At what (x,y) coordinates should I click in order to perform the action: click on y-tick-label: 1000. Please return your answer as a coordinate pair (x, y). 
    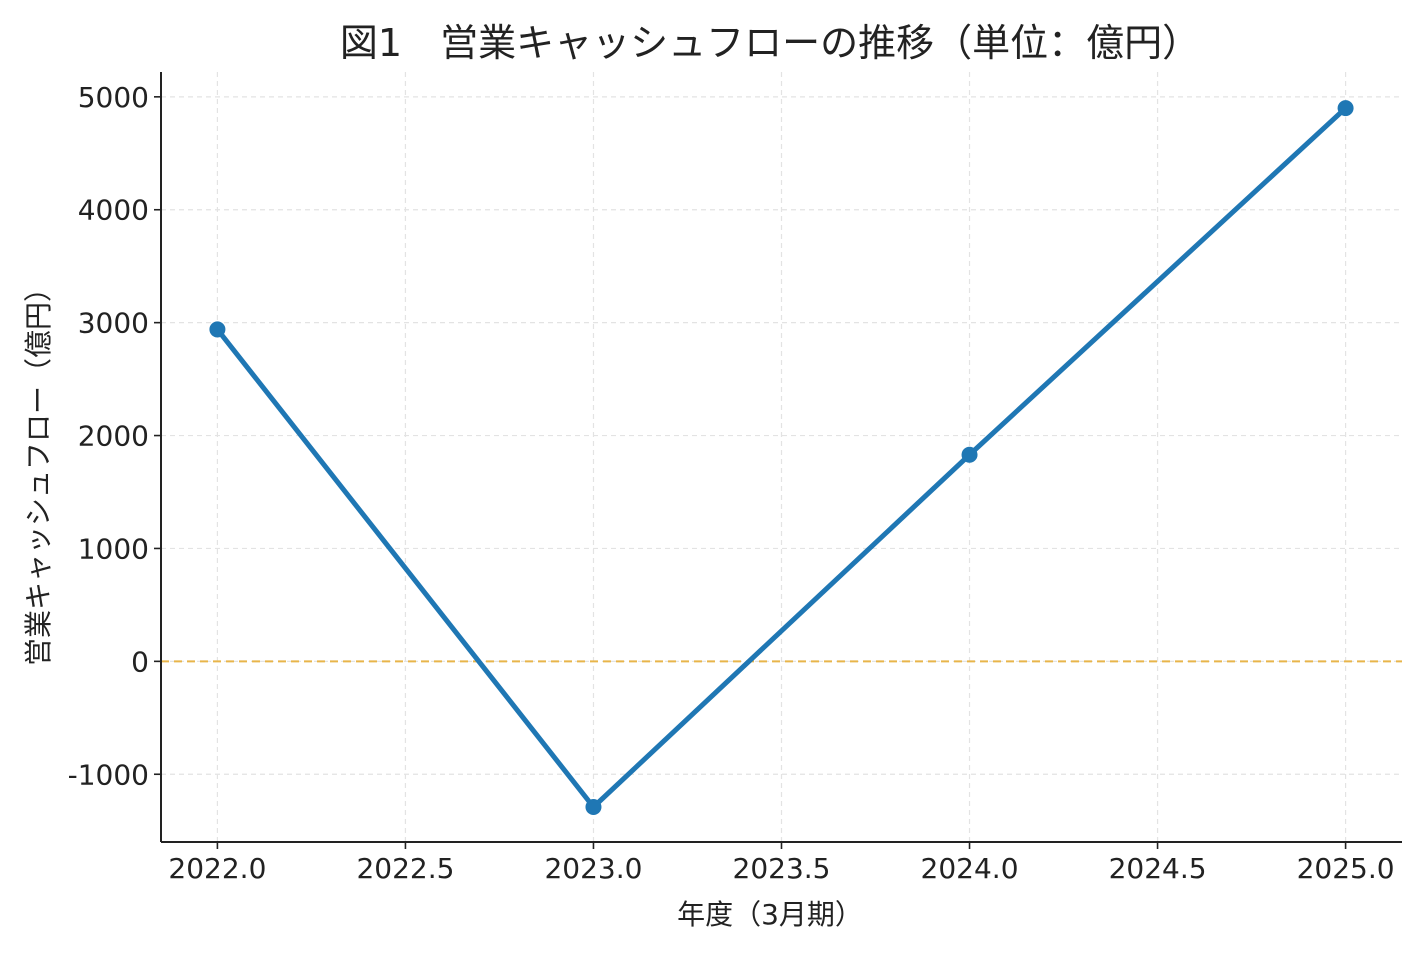
    Looking at the image, I should click on (113, 548).